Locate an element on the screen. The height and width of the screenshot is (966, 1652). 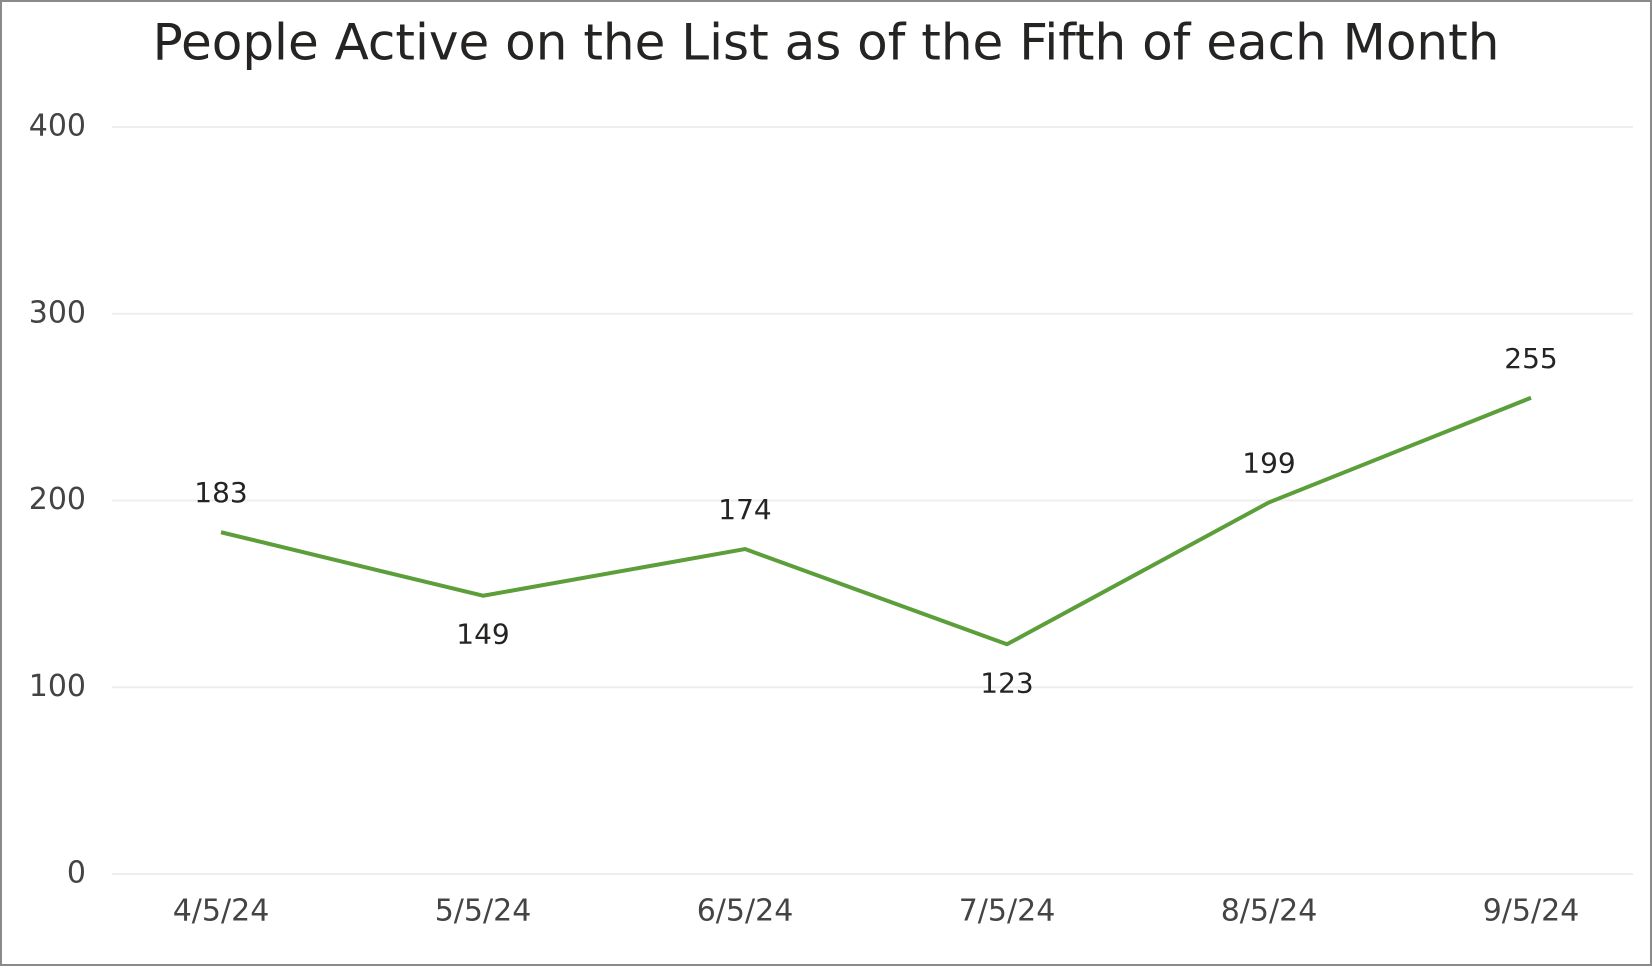
x-tick-label: 8/5/24 is located at coordinates (1269, 911).